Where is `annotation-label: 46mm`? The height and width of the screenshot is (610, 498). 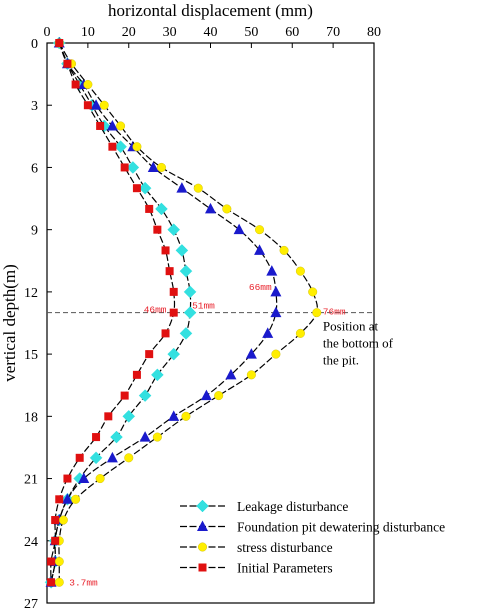
annotation-label: 46mm is located at coordinates (155, 310).